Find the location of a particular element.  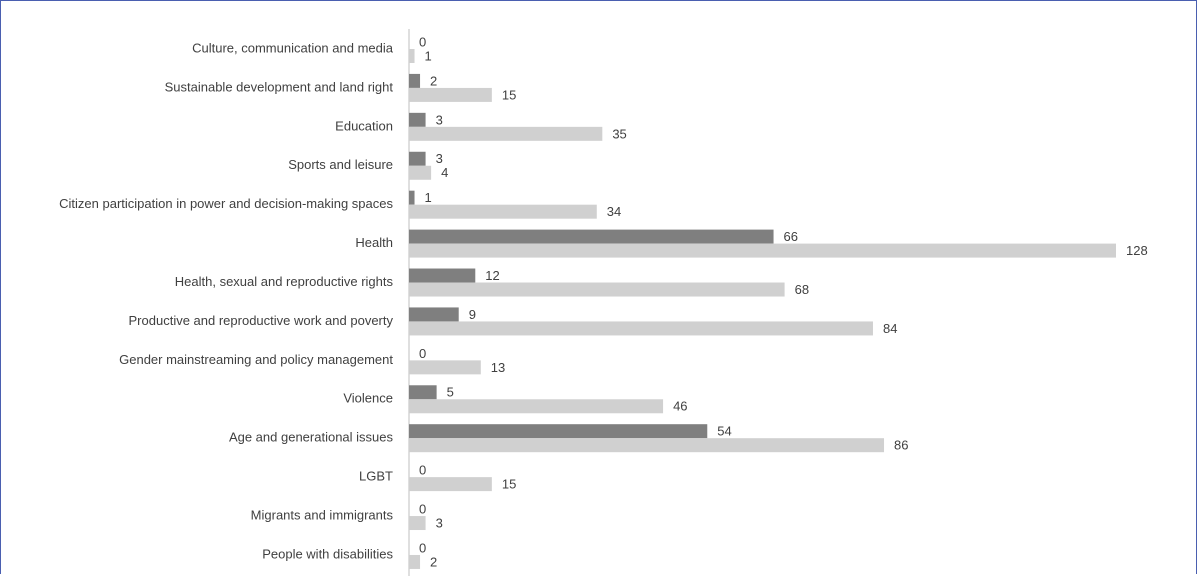

data-label: 128 is located at coordinates (1137, 250).